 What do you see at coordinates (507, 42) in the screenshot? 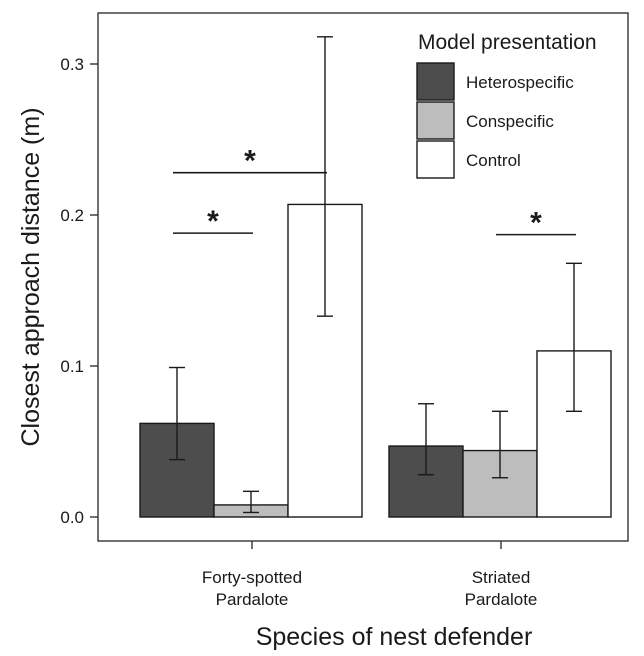
I see `legend-title: Model presentation` at bounding box center [507, 42].